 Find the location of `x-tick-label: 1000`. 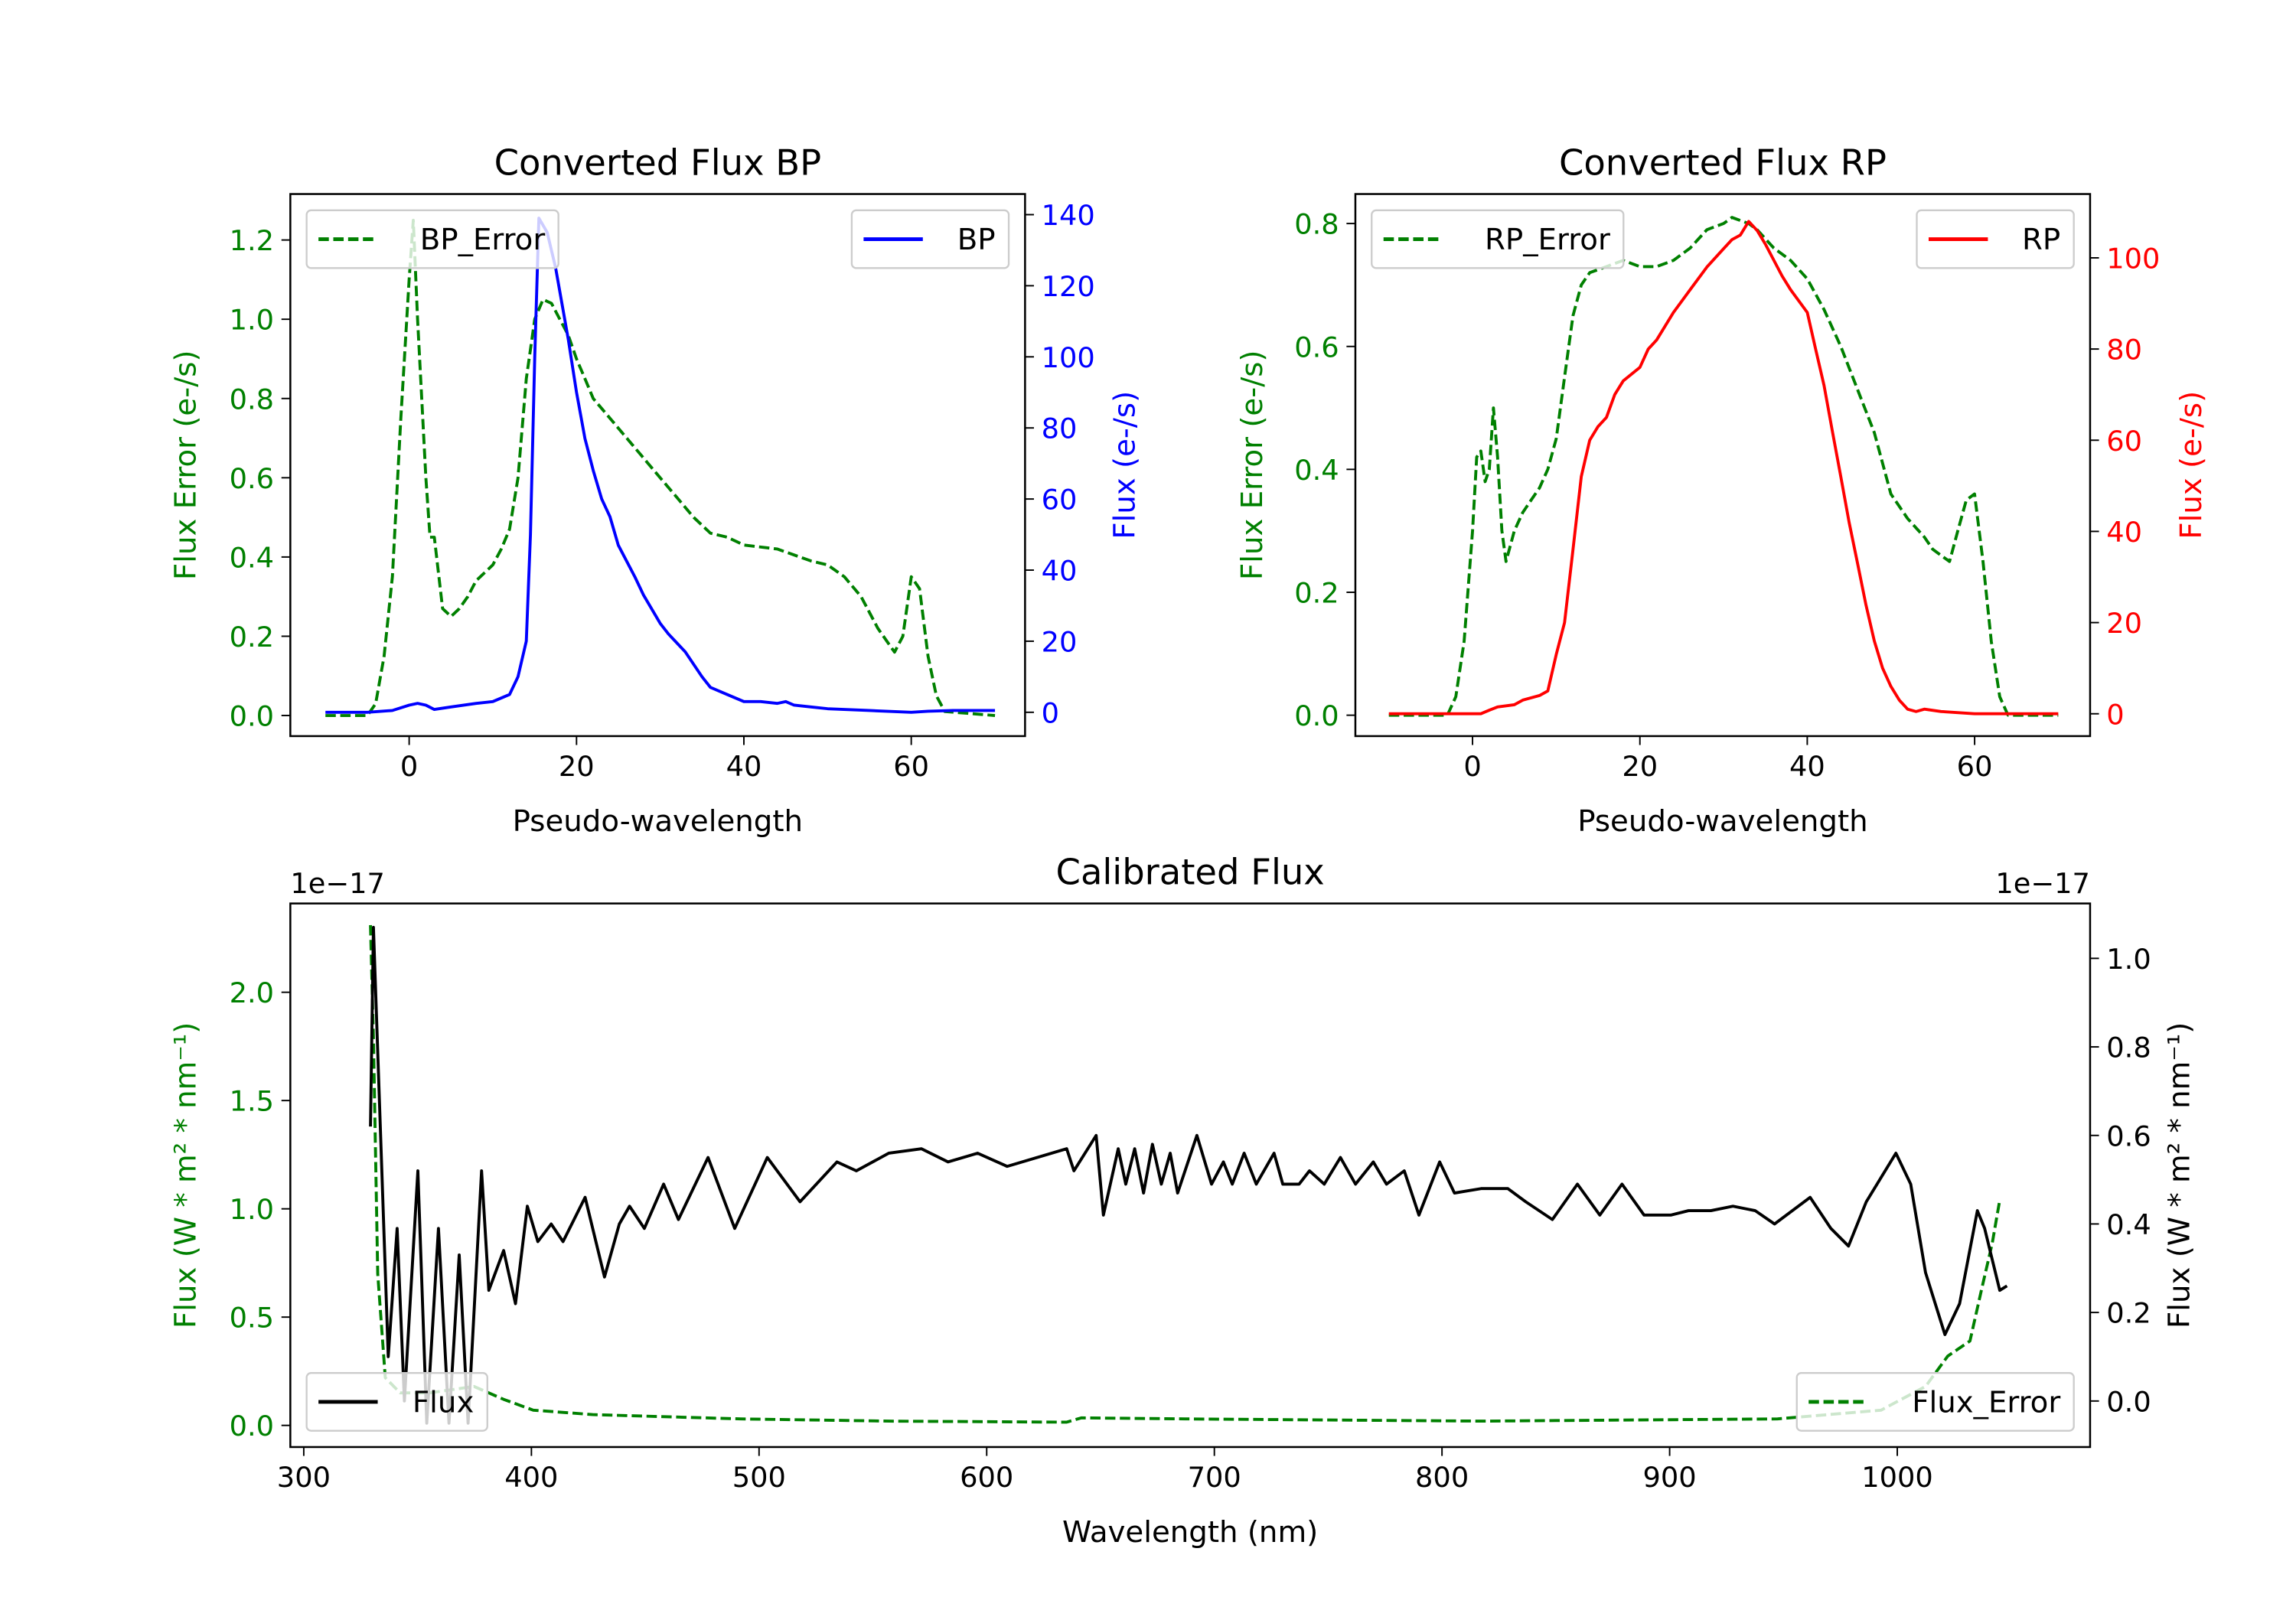

x-tick-label: 1000 is located at coordinates (1897, 1477).